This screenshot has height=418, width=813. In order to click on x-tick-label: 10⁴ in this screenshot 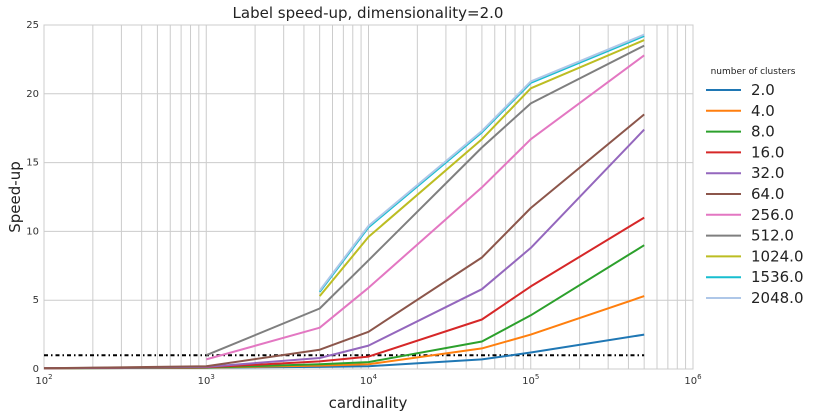, I will do `click(369, 380)`.